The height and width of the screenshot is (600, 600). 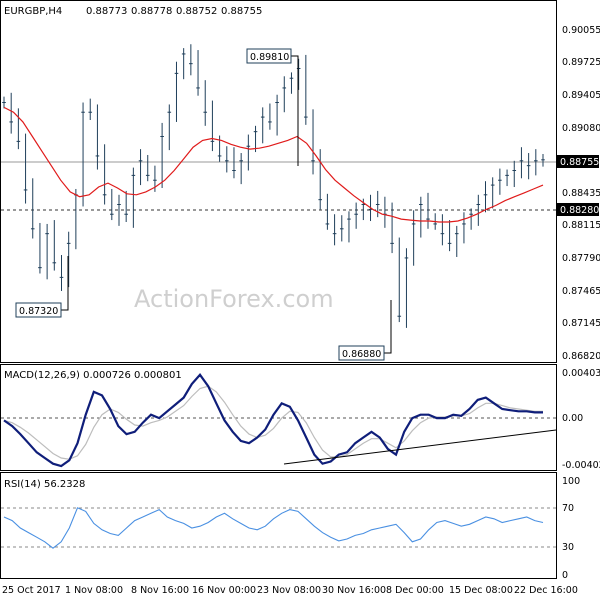 I want to click on x-tick: 25 Oct 2017, so click(x=31, y=590).